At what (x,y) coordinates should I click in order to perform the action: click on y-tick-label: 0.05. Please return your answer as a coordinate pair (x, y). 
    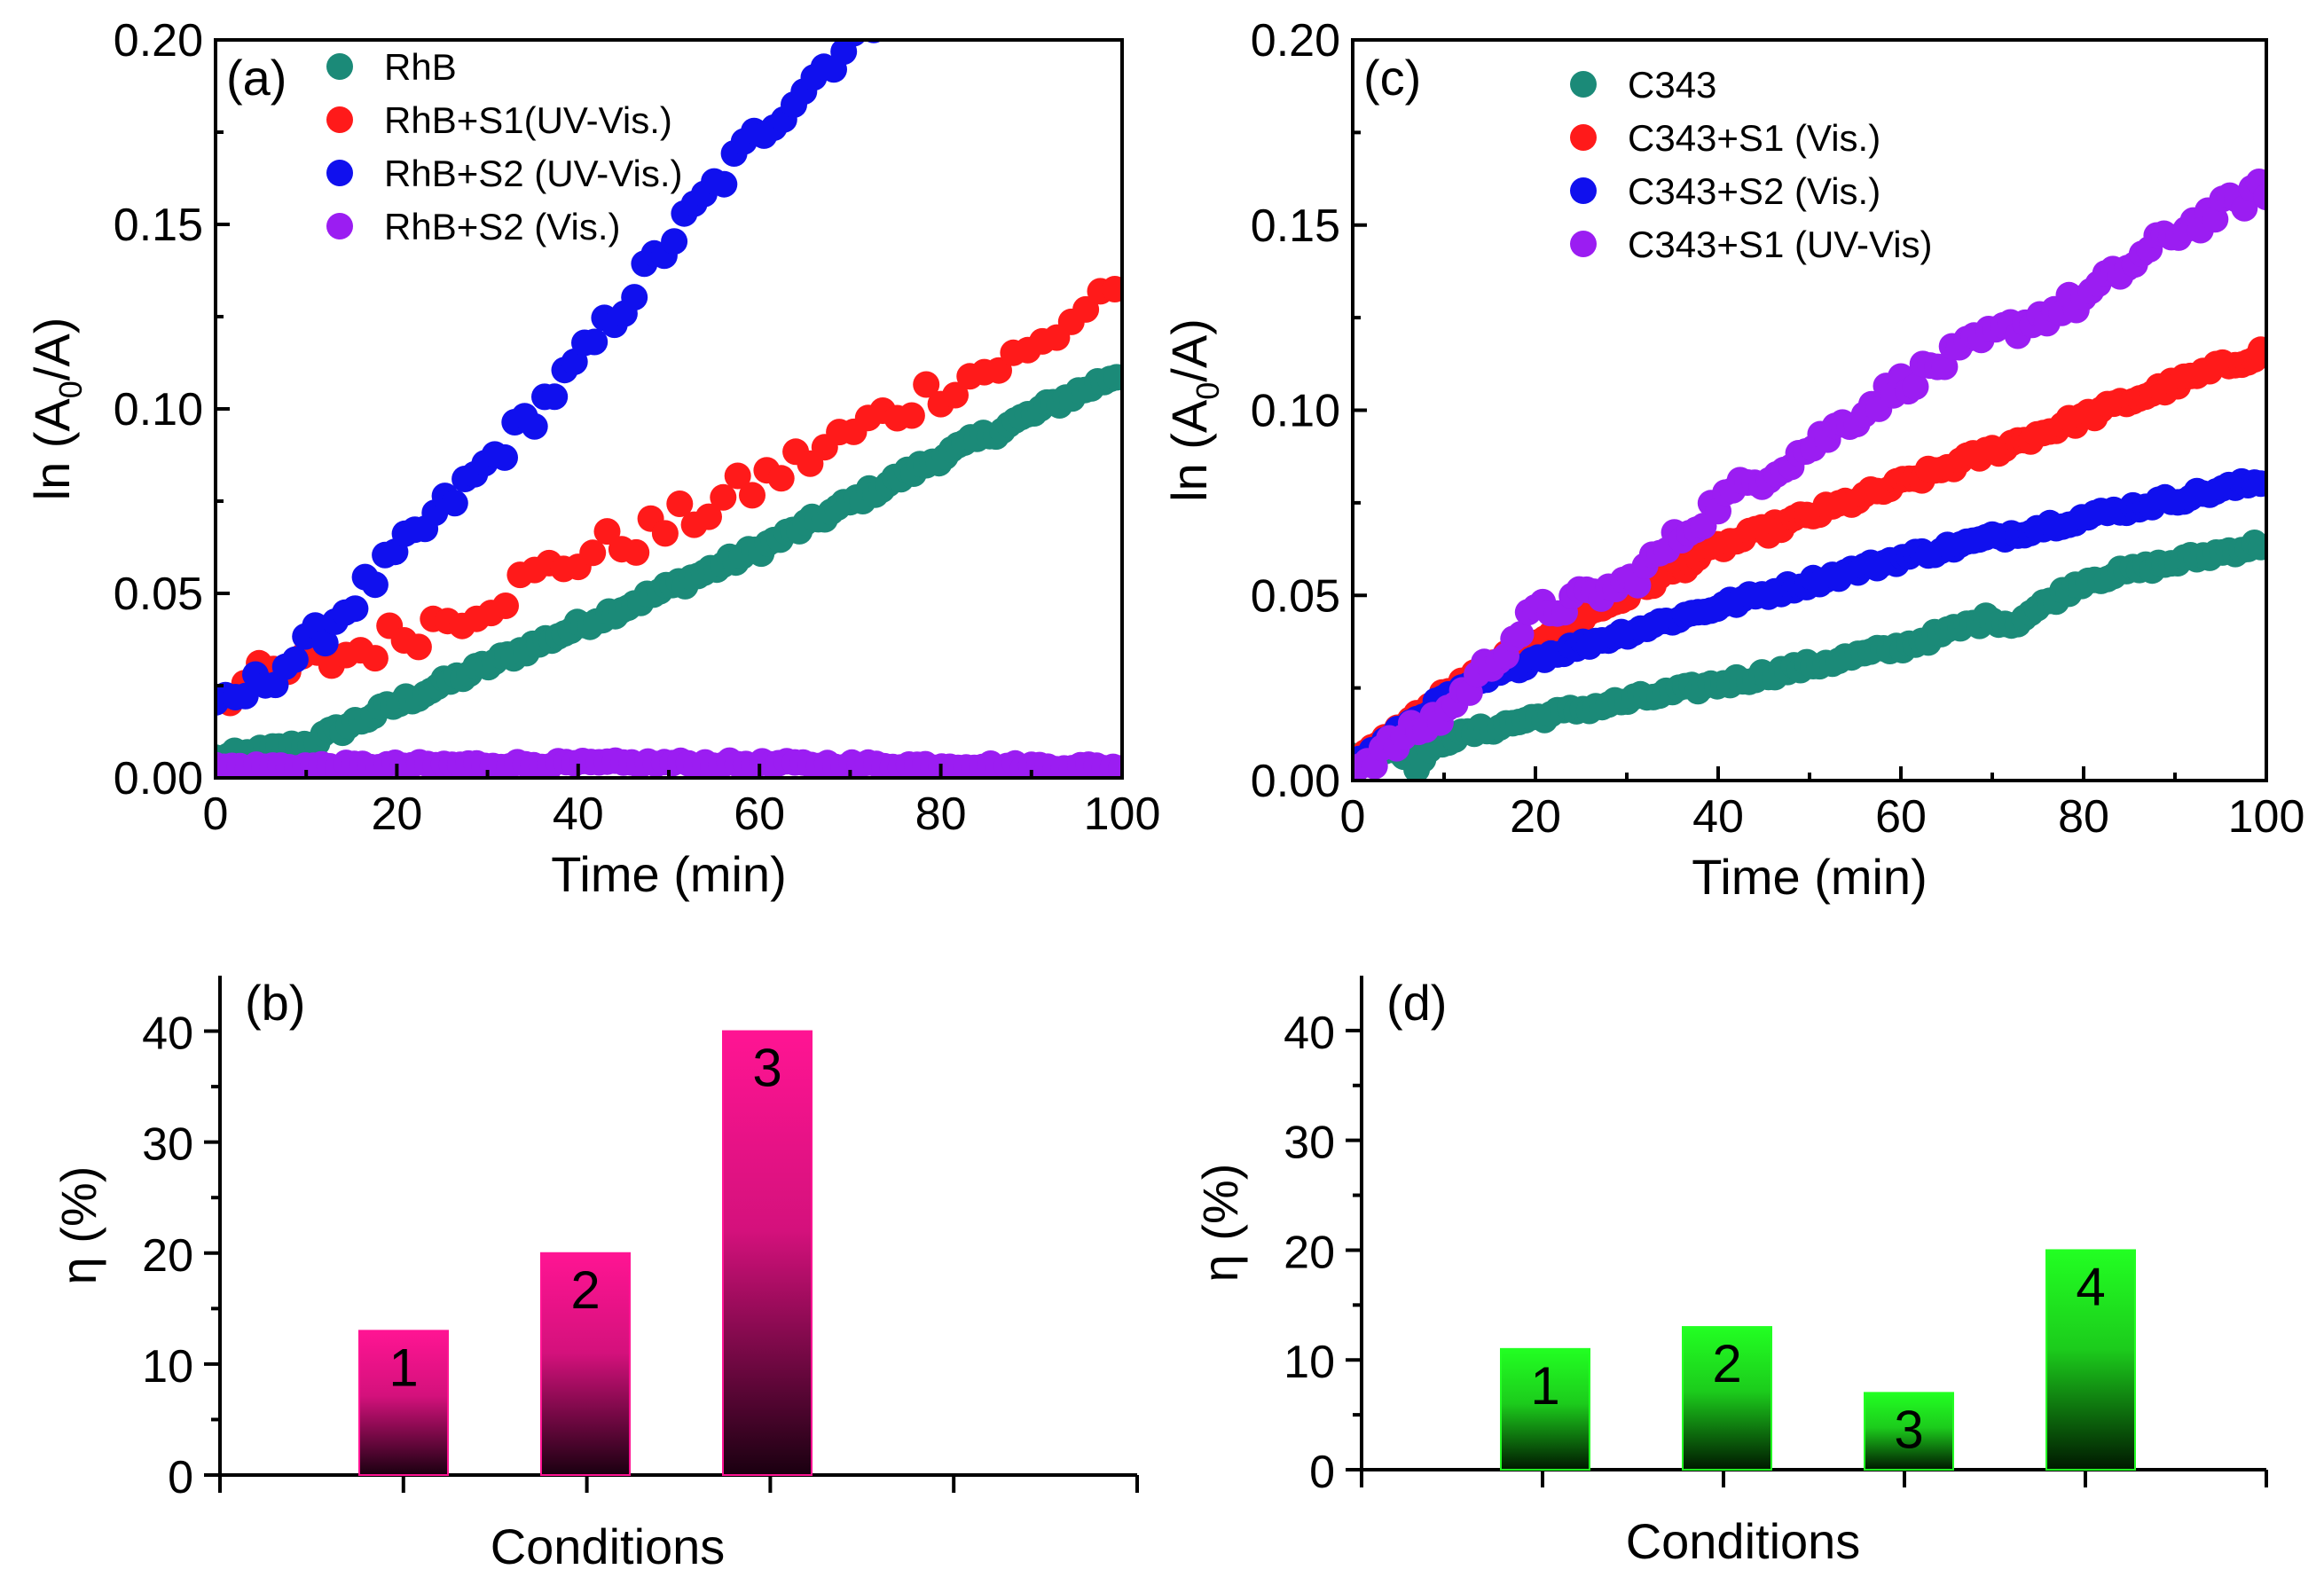
    Looking at the image, I should click on (1295, 596).